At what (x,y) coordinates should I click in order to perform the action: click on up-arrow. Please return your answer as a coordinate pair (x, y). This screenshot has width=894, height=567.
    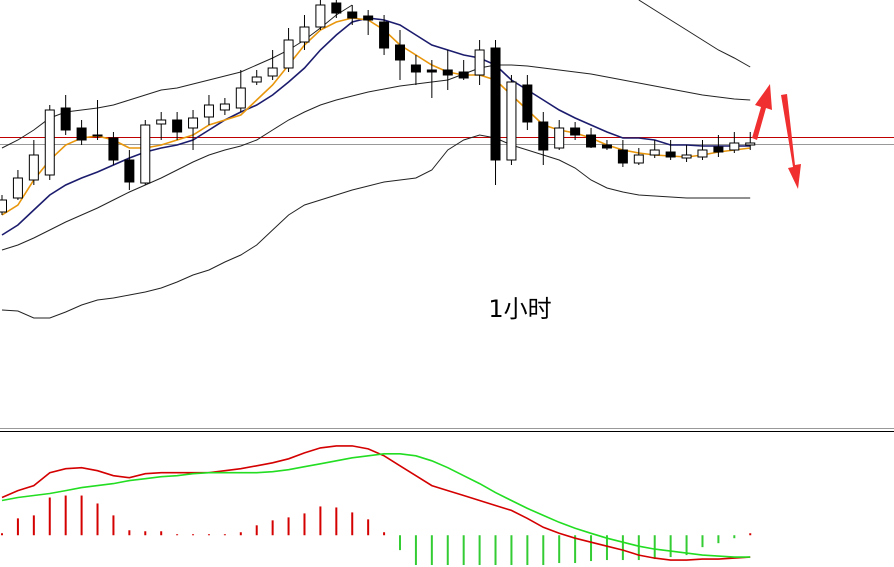
    Looking at the image, I should click on (762, 112).